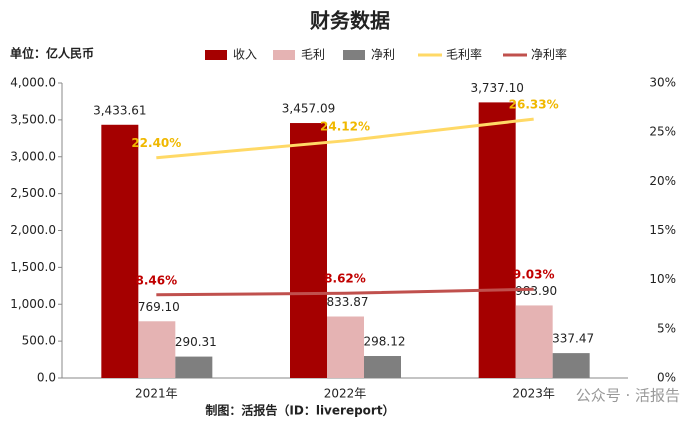  I want to click on data-label: 983.90, so click(536, 291).